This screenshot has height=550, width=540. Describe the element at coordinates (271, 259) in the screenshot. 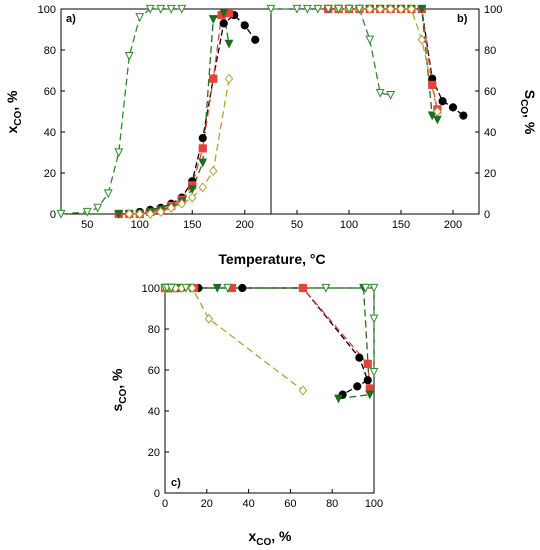

I see `x-axis-label-top: Temperature, °C` at that location.